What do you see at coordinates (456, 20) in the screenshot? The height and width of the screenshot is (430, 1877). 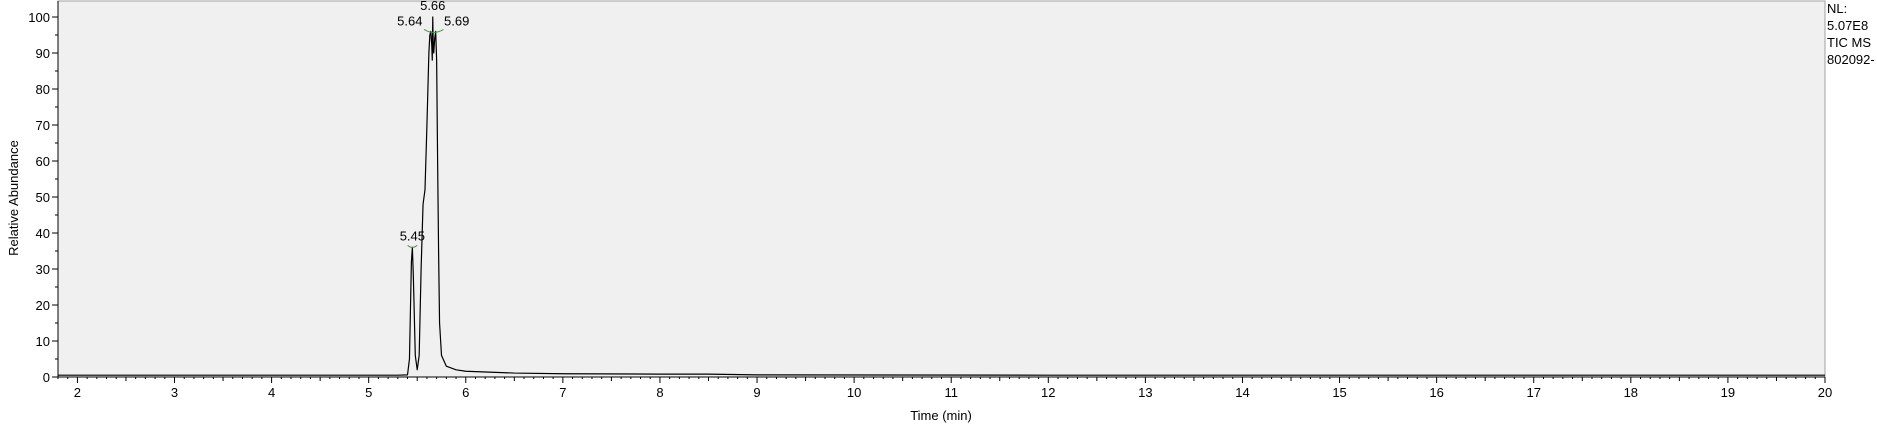 I see `peak-label: 5.69` at bounding box center [456, 20].